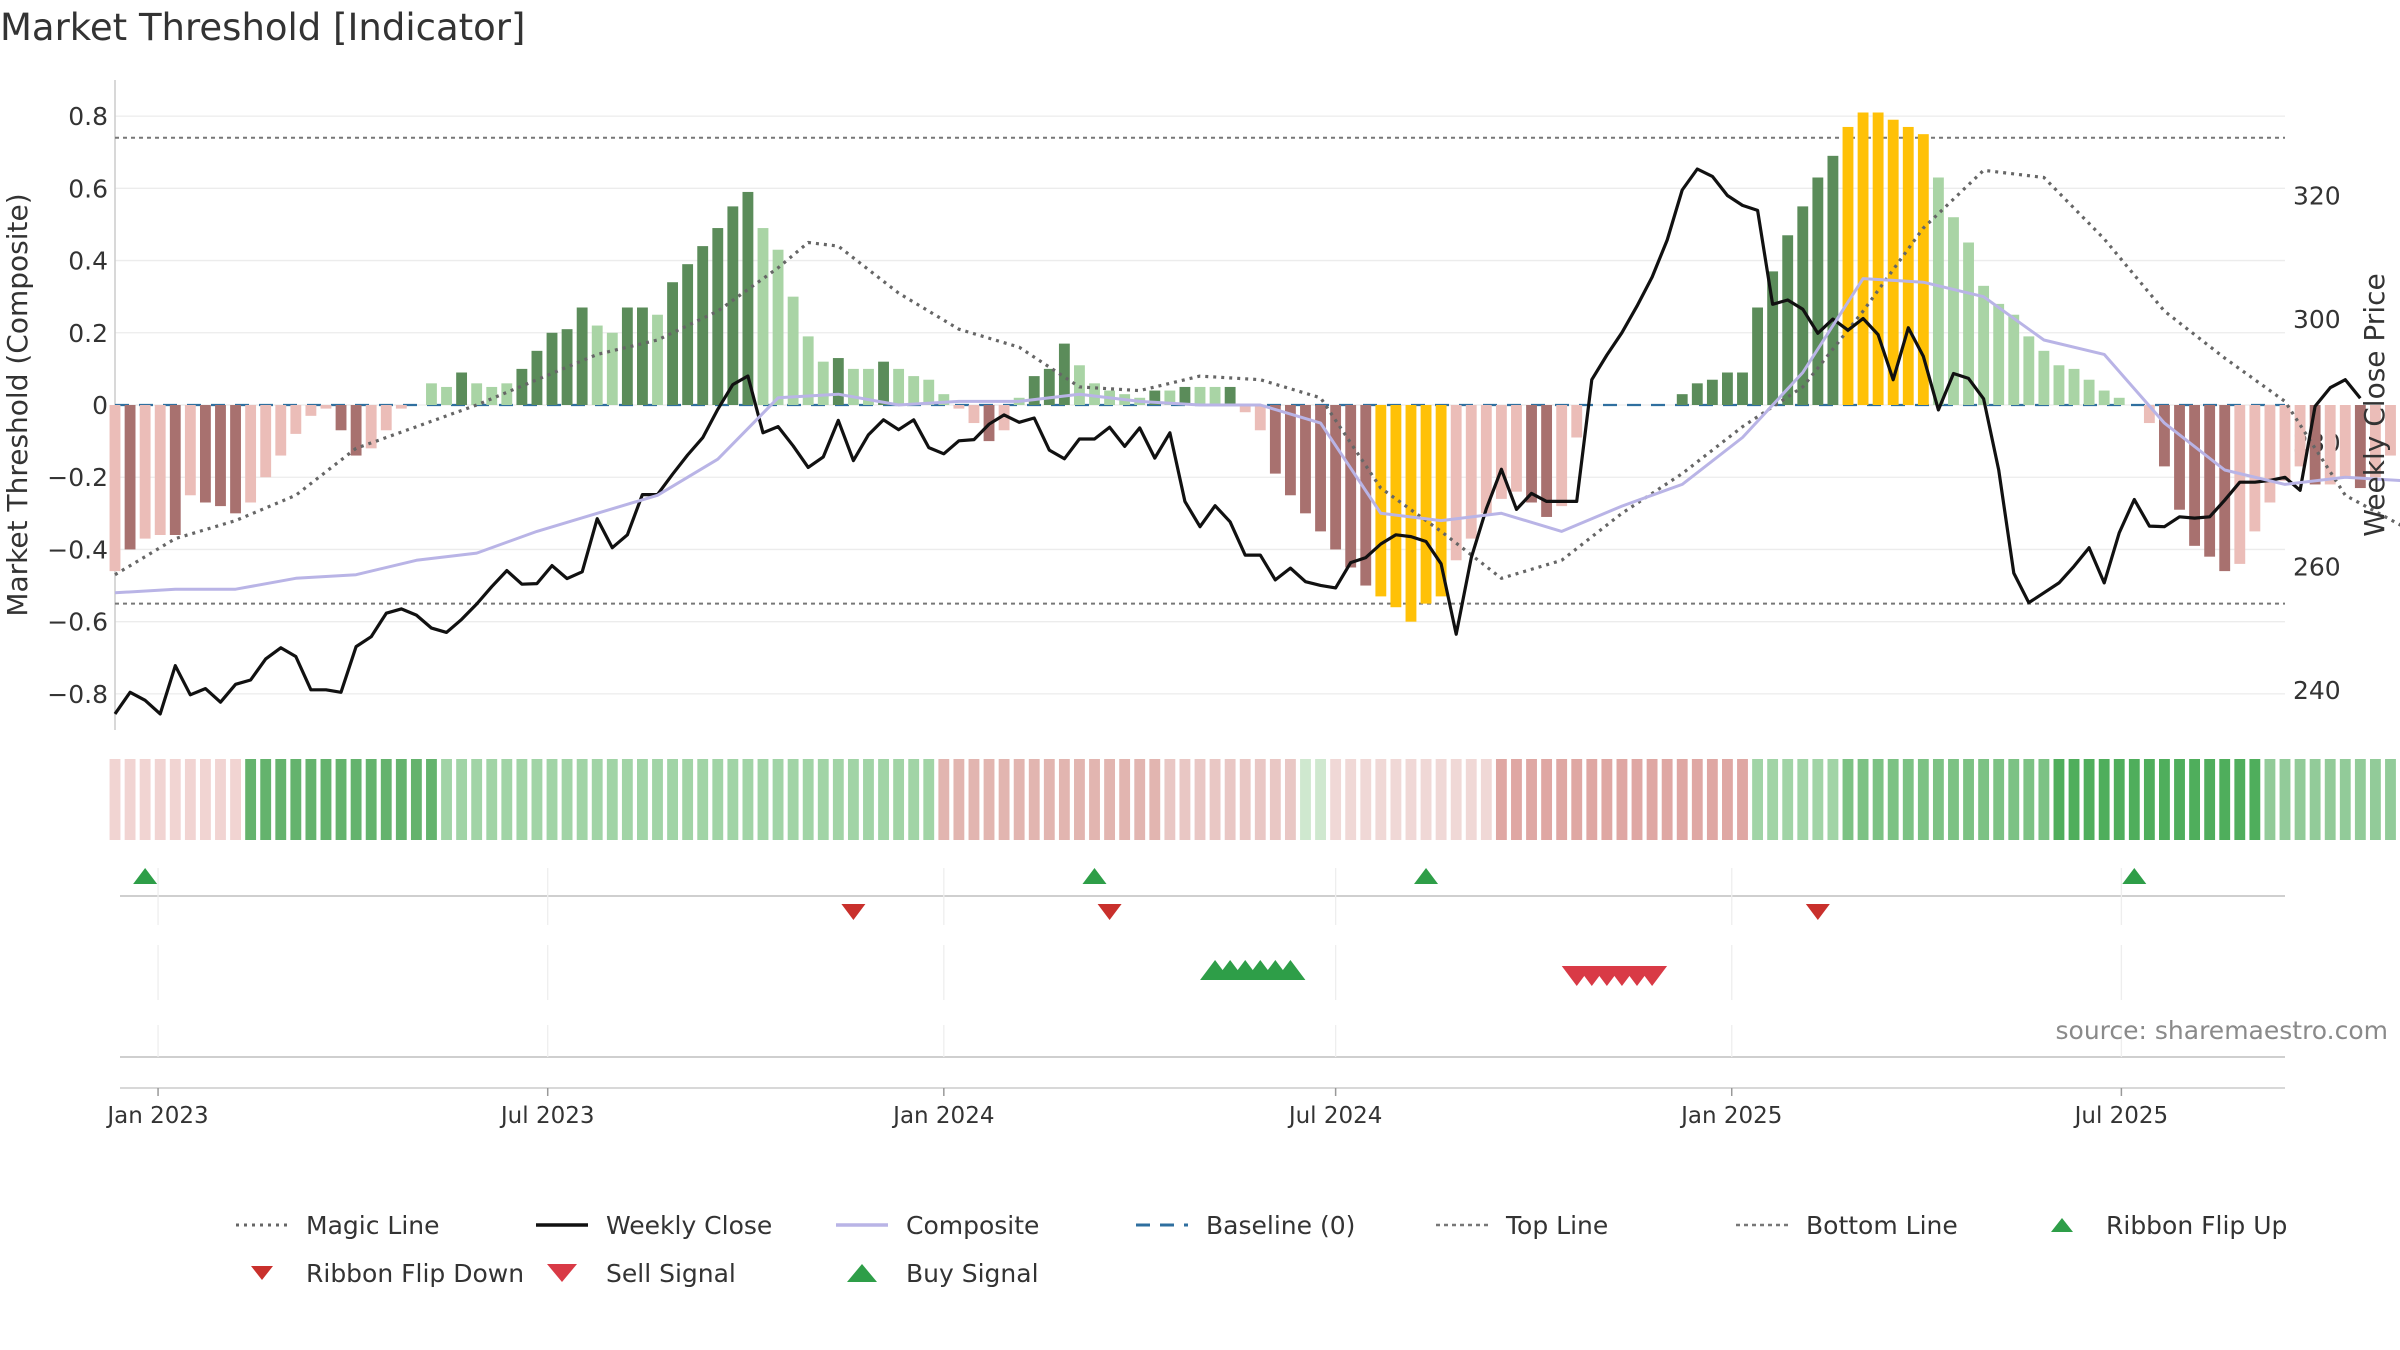  Describe the element at coordinates (562, 1225) in the screenshot. I see `weekly-close-swatch` at that location.